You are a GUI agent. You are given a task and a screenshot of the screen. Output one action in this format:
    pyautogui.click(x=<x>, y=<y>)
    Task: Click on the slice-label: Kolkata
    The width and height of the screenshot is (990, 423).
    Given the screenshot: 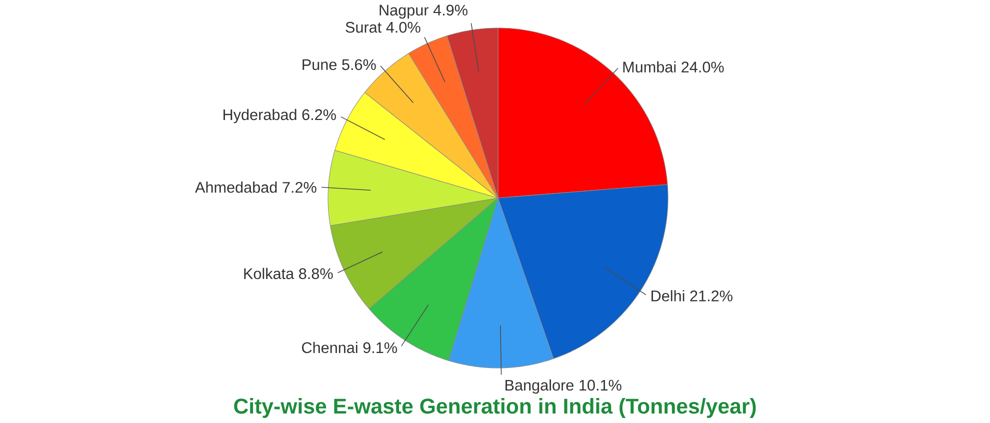 What is the action you would take?
    pyautogui.click(x=269, y=274)
    